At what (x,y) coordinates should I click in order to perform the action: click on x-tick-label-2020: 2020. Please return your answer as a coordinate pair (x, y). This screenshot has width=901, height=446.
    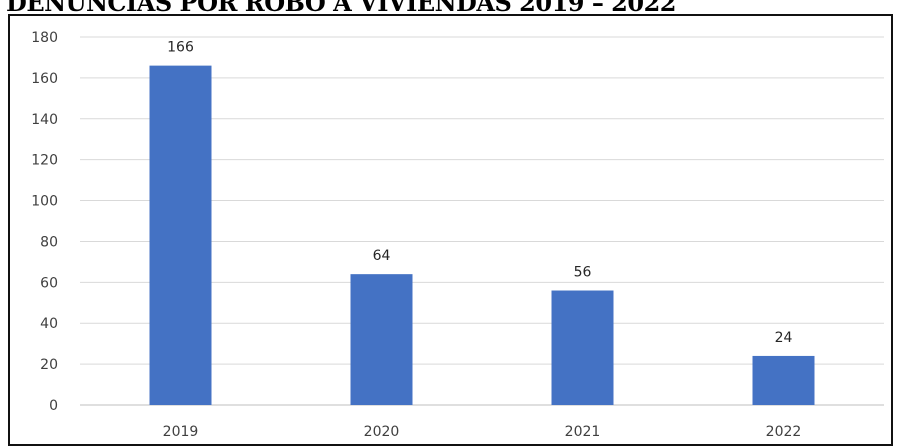
    Looking at the image, I should click on (382, 432).